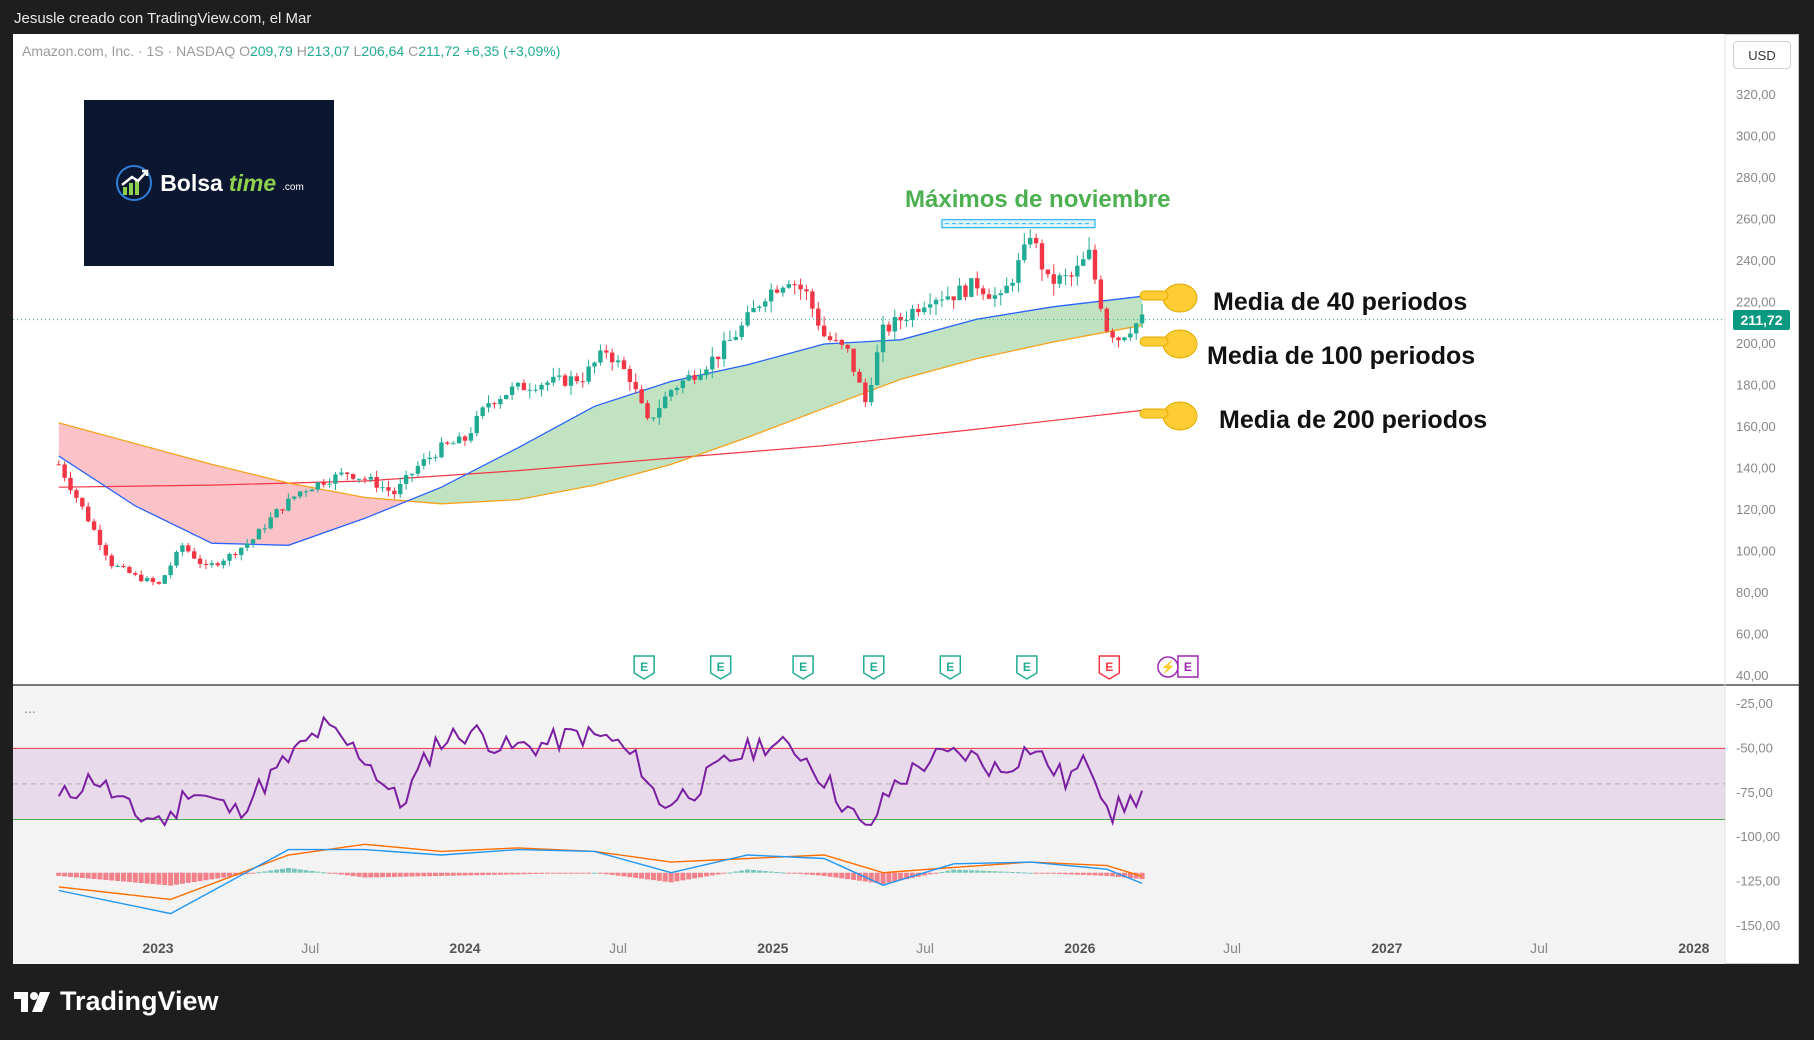 The height and width of the screenshot is (1040, 1814). I want to click on earnings-marker-letter: E, so click(1027, 667).